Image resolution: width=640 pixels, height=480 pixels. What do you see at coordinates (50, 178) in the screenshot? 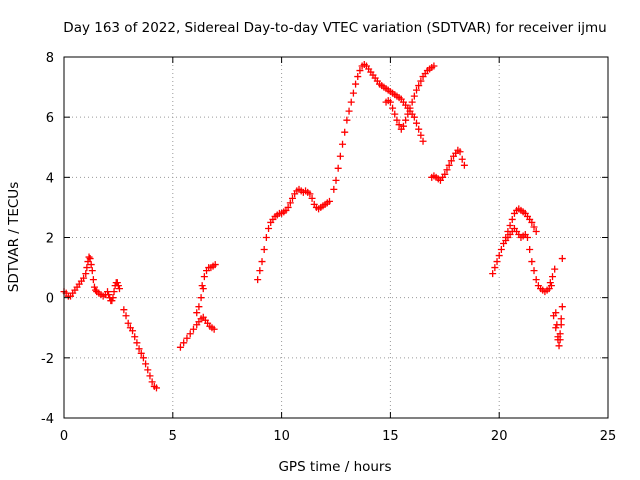
I see `y-tick-label: 4` at bounding box center [50, 178].